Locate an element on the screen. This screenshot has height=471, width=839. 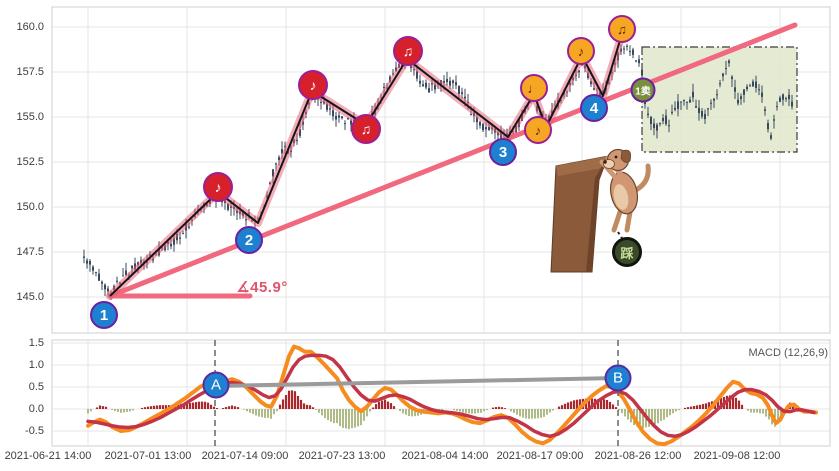
main-y-tick-label: 145.0 is located at coordinates (30, 297).